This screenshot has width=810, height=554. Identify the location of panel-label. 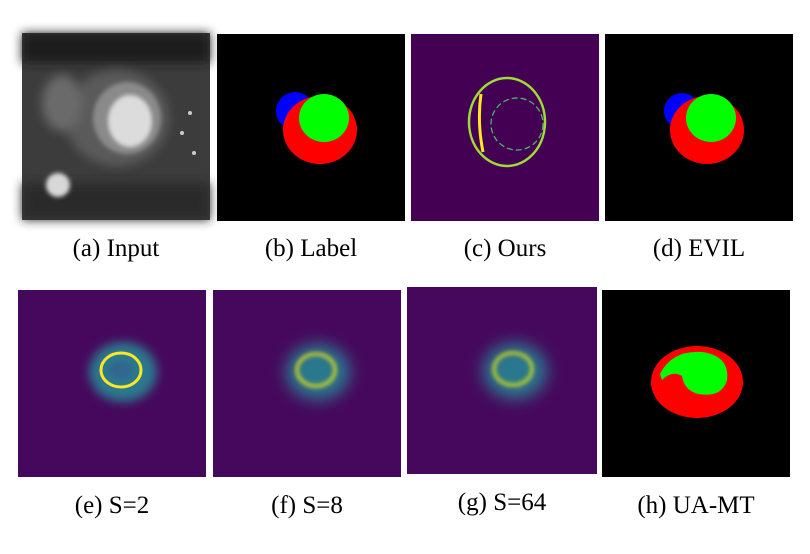
(311, 127).